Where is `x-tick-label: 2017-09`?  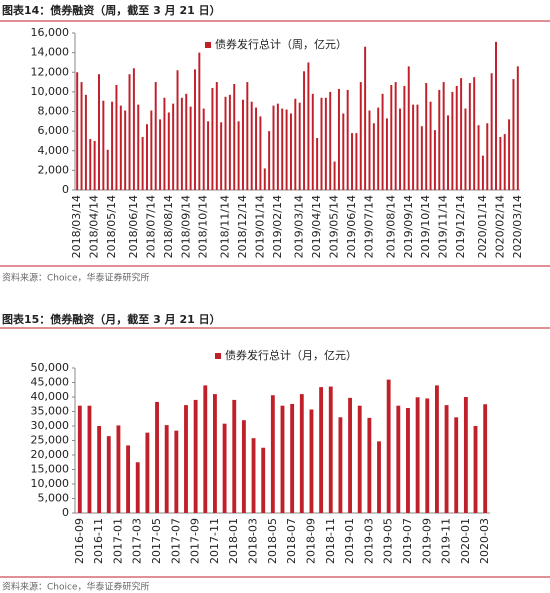 x-tick-label: 2017-09 is located at coordinates (195, 541).